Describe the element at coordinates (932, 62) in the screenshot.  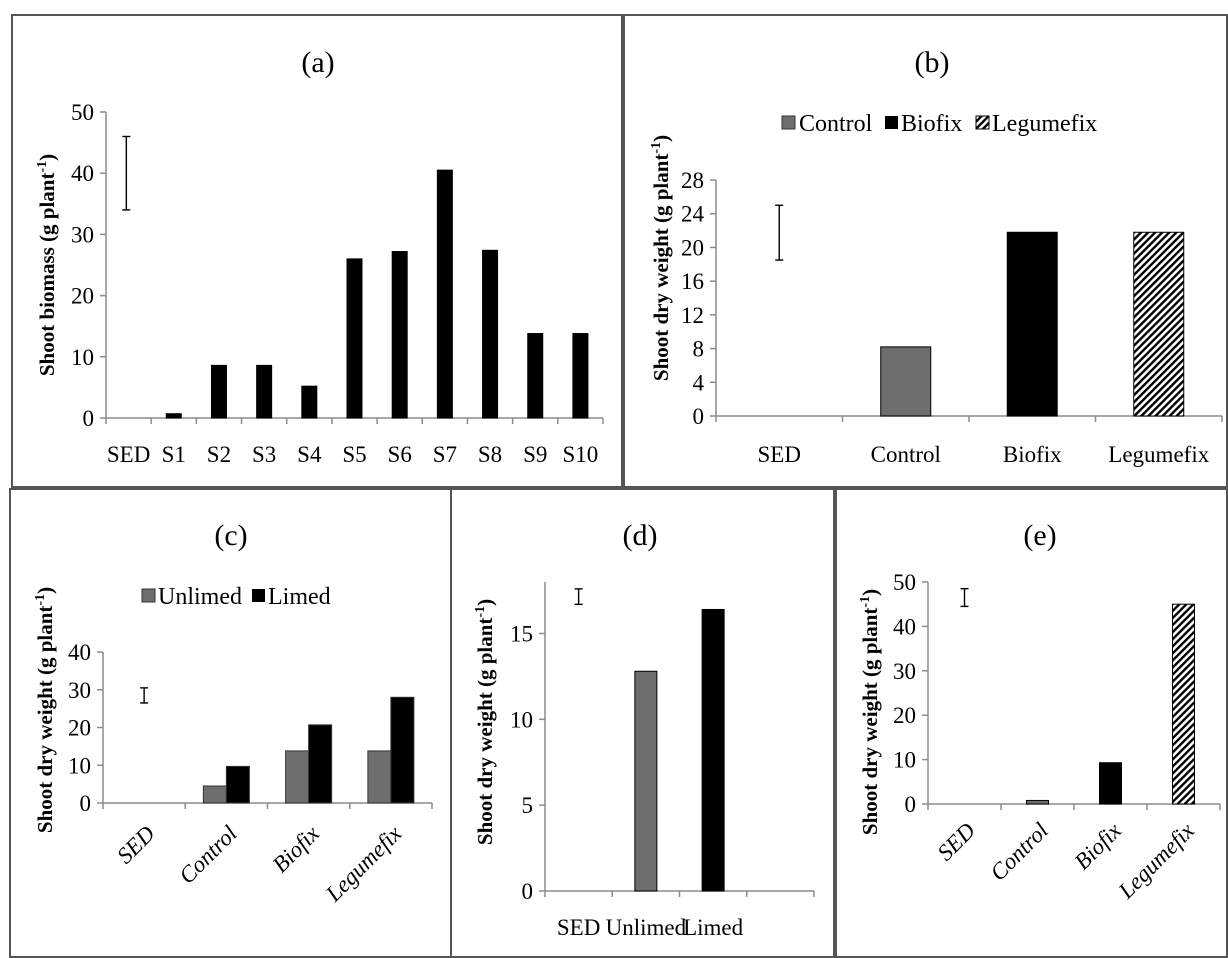
I see `panel-b-title: (b)` at that location.